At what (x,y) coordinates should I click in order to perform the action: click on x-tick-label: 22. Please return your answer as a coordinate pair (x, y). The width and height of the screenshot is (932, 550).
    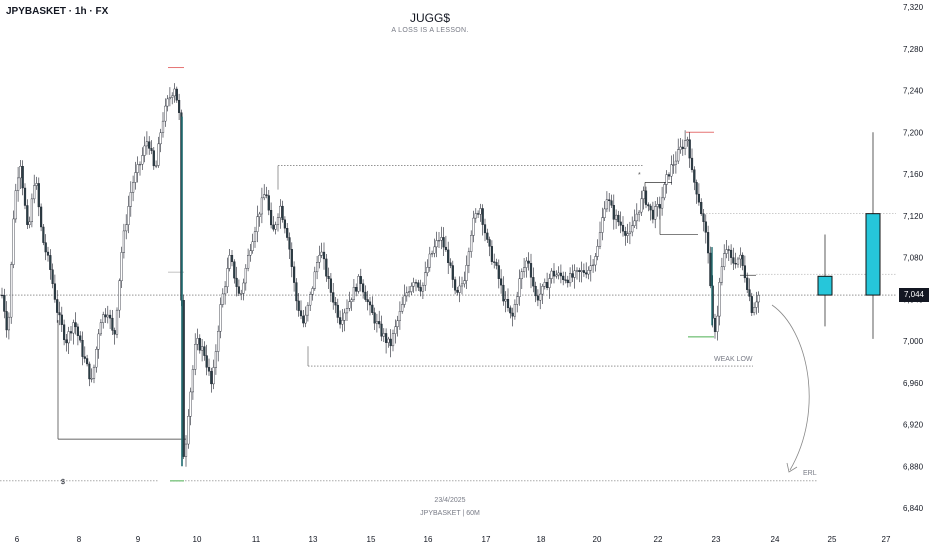
    Looking at the image, I should click on (658, 539).